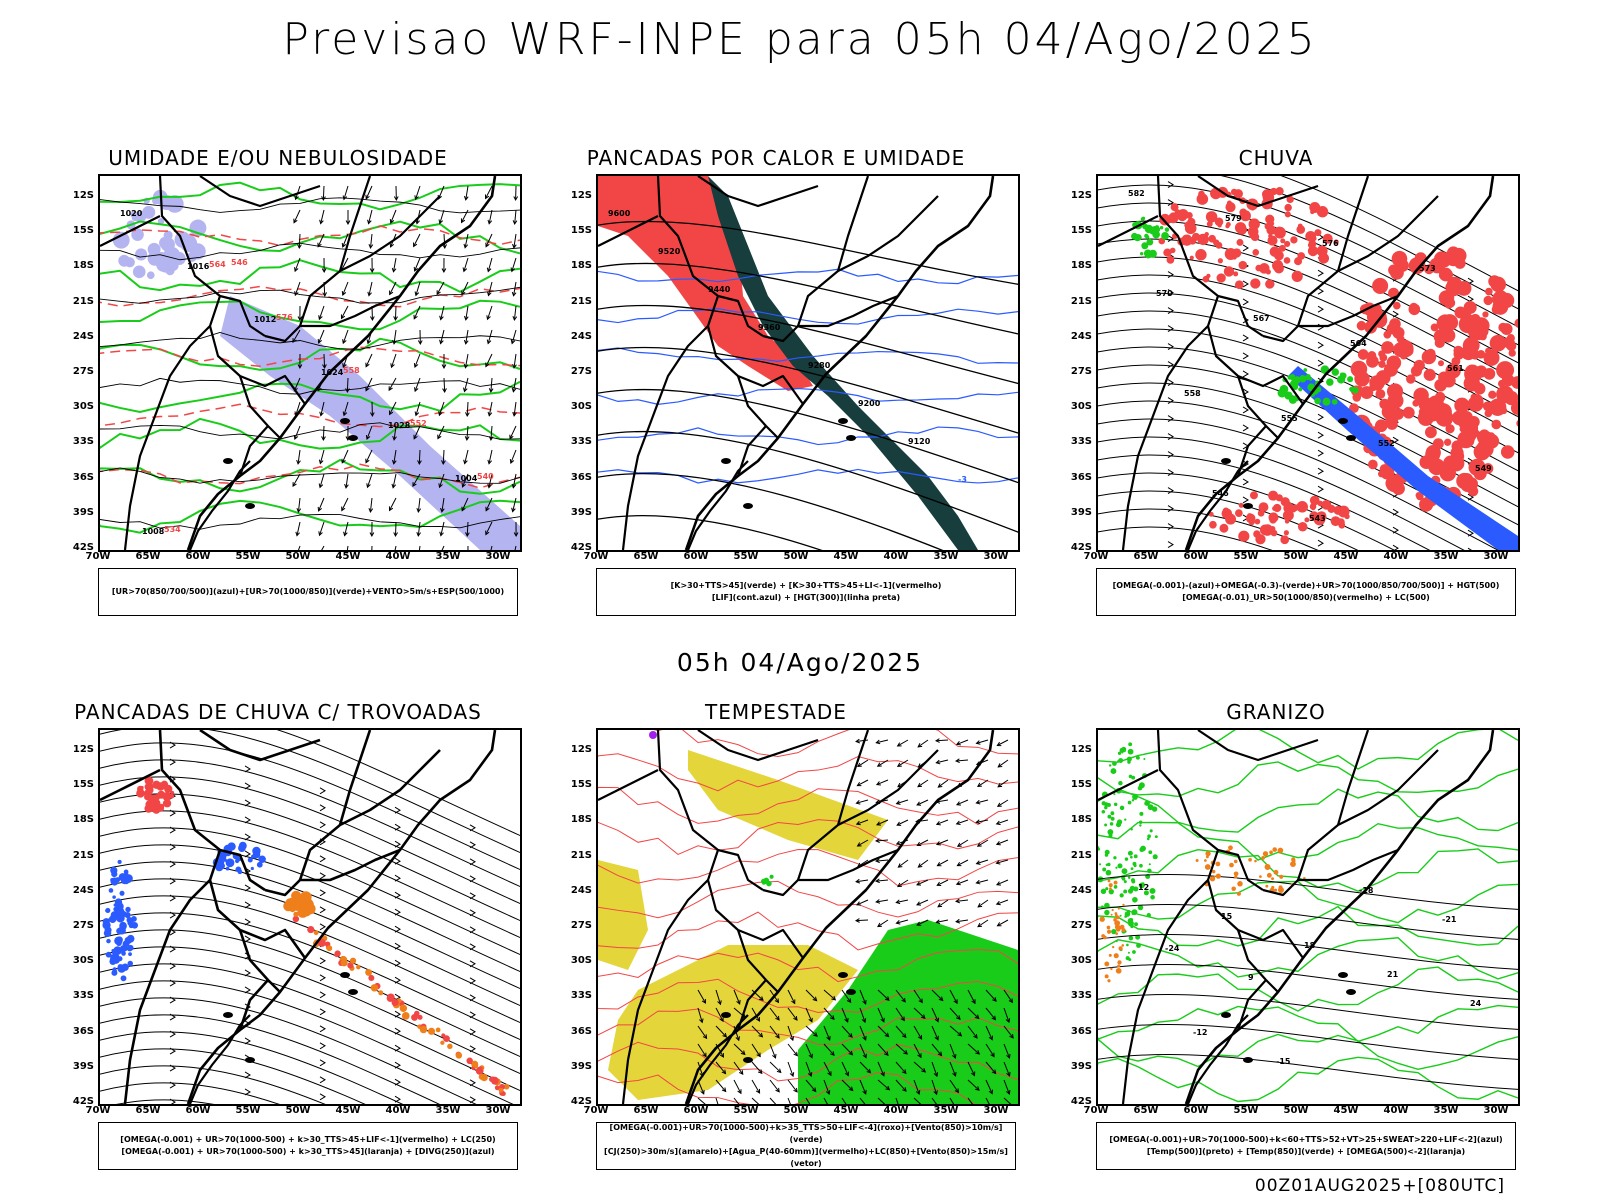 Image resolution: width=1600 pixels, height=1200 pixels. Describe the element at coordinates (351, 370) in the screenshot. I see `contour-label: 558` at that location.